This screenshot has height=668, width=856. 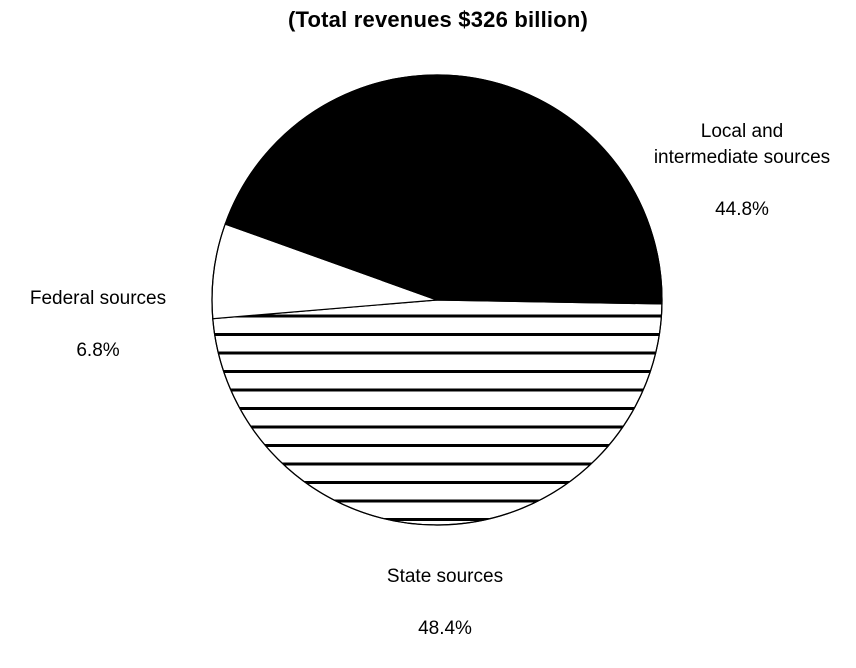 What do you see at coordinates (734, 171) in the screenshot?
I see `slice-label-local: Local and intermediate sources 44.8%` at bounding box center [734, 171].